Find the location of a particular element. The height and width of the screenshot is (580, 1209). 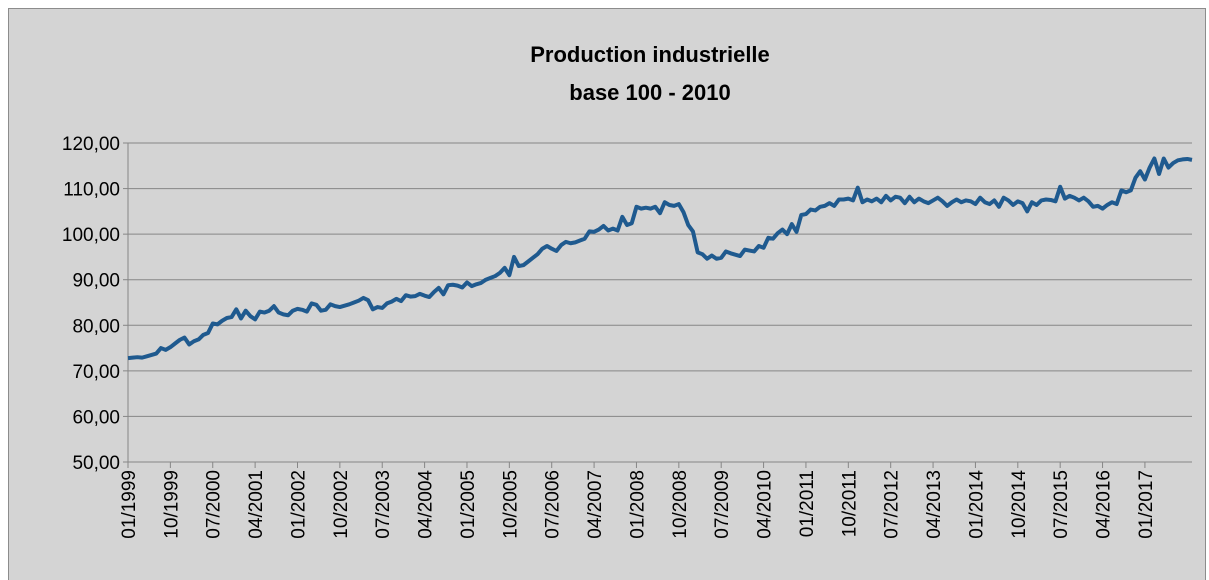

x-tick-label: 01/2014 is located at coordinates (976, 504).